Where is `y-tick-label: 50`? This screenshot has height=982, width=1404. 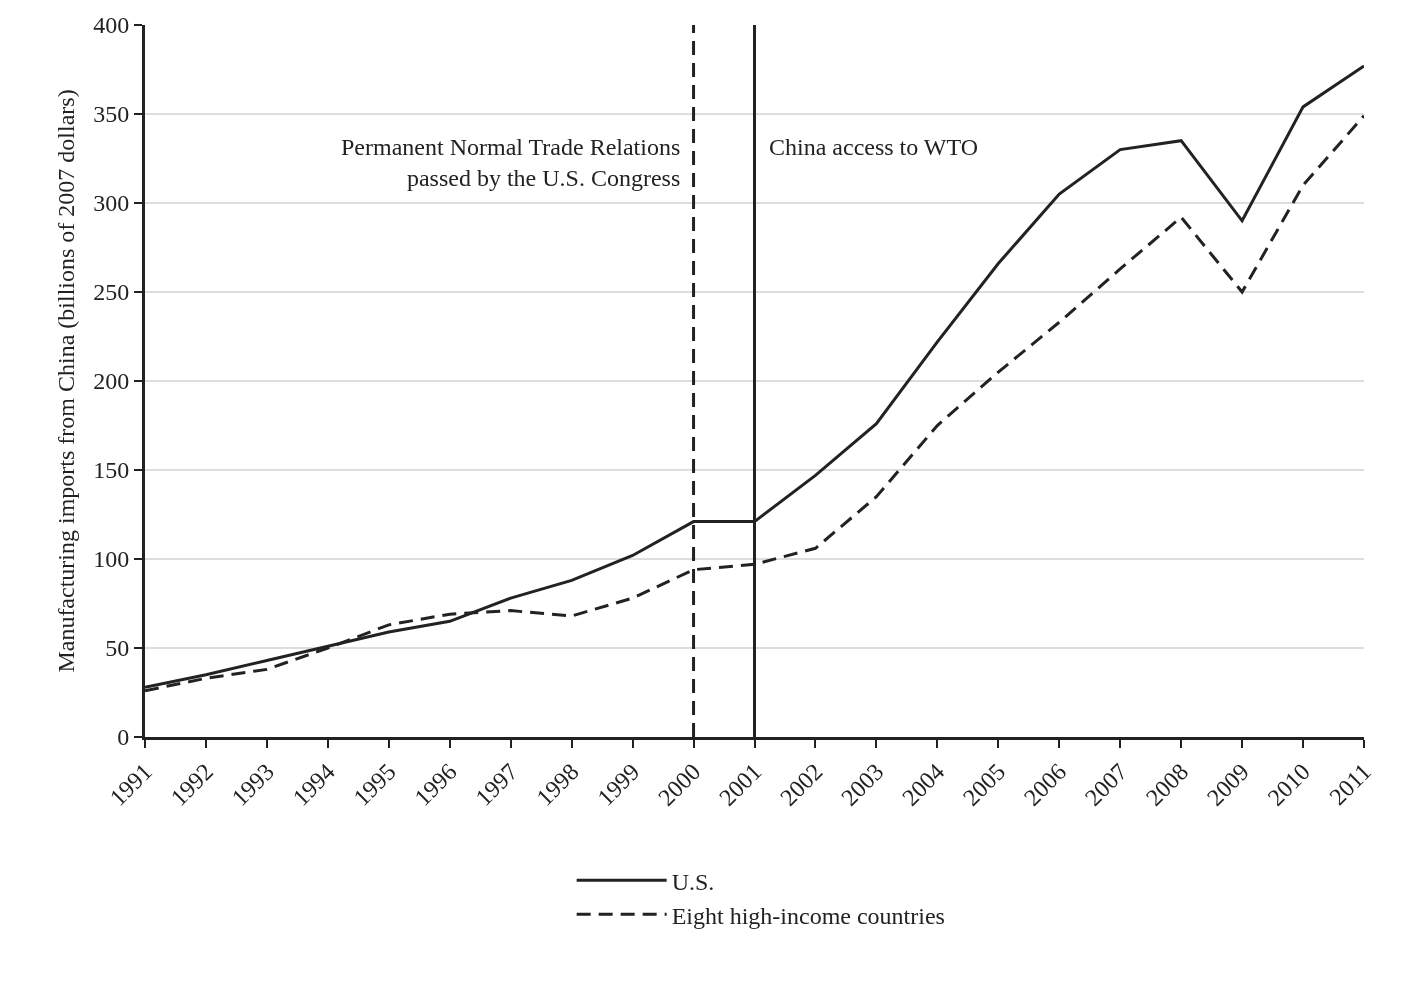
y-tick-label: 50 is located at coordinates (117, 648).